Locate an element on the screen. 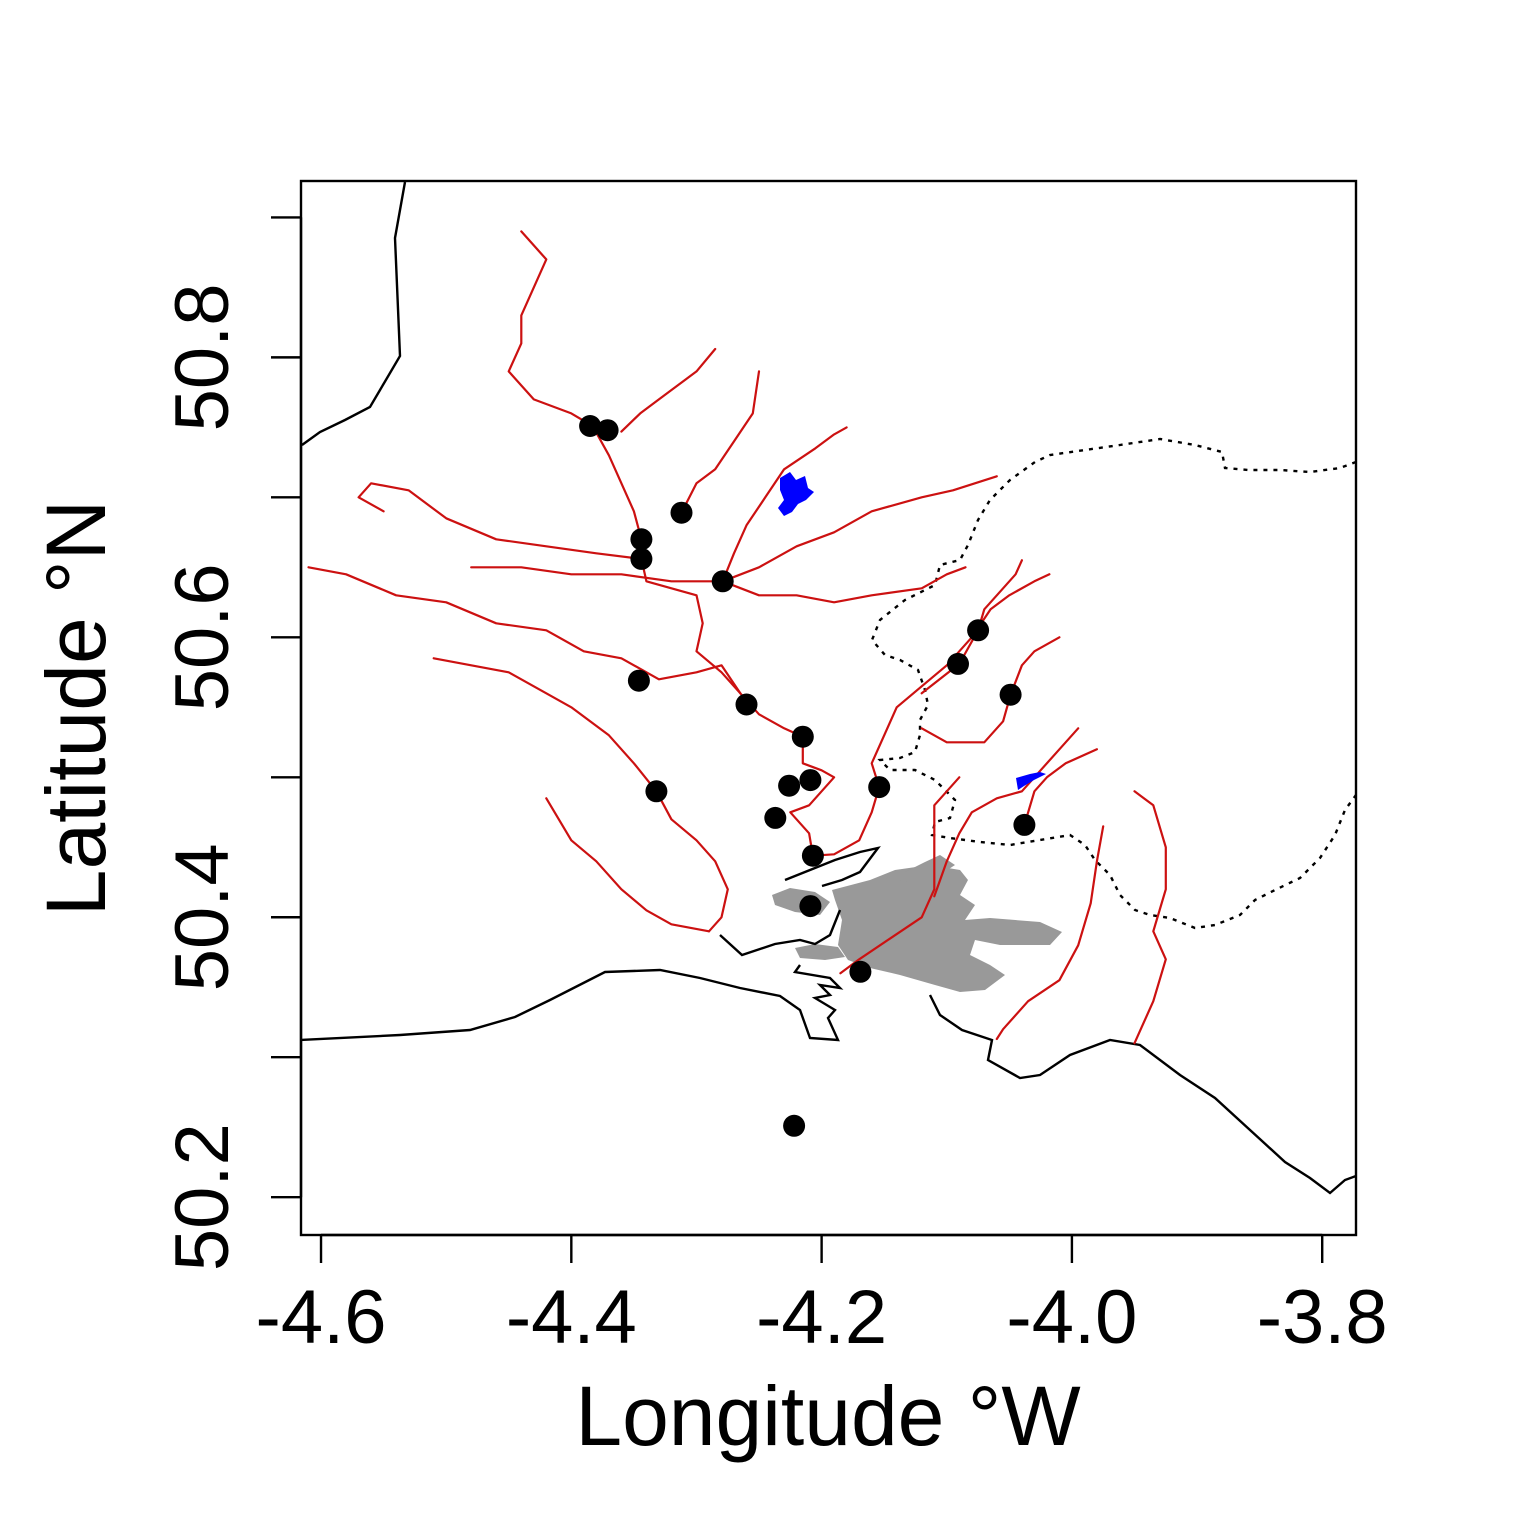 The image size is (1536, 1536). x-tick-label-4: -3.8 is located at coordinates (1322, 1317).